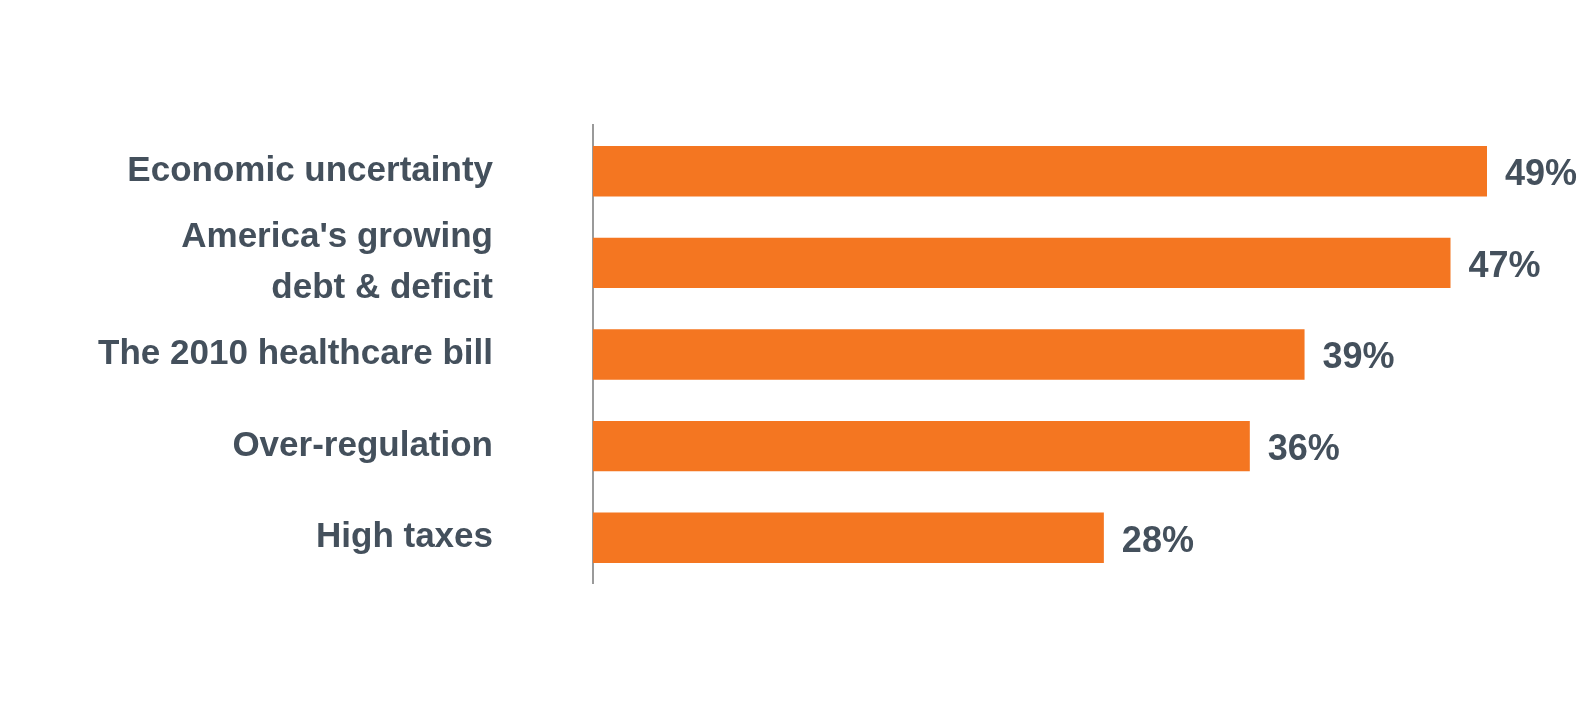  I want to click on y-tick-label: Economic uncertainty, so click(310, 168).